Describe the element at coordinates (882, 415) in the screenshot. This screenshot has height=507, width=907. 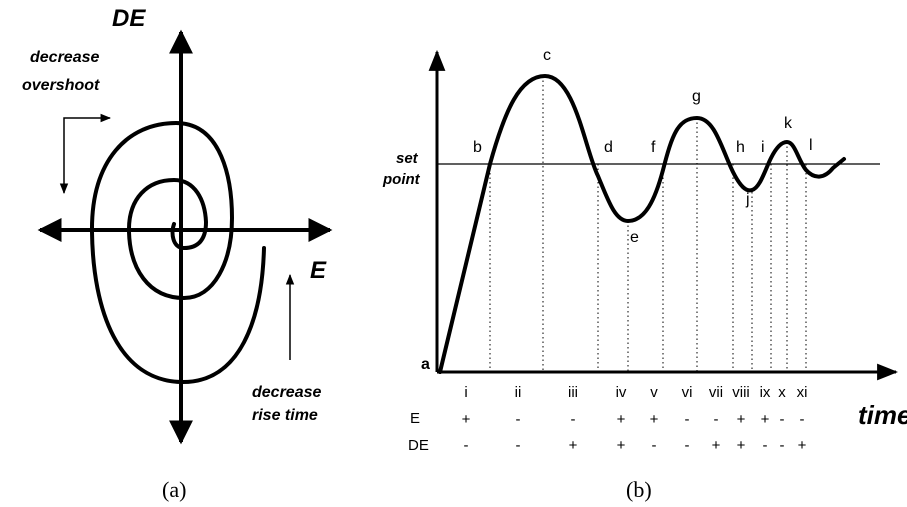
I see `panel-b-time-label: time` at that location.